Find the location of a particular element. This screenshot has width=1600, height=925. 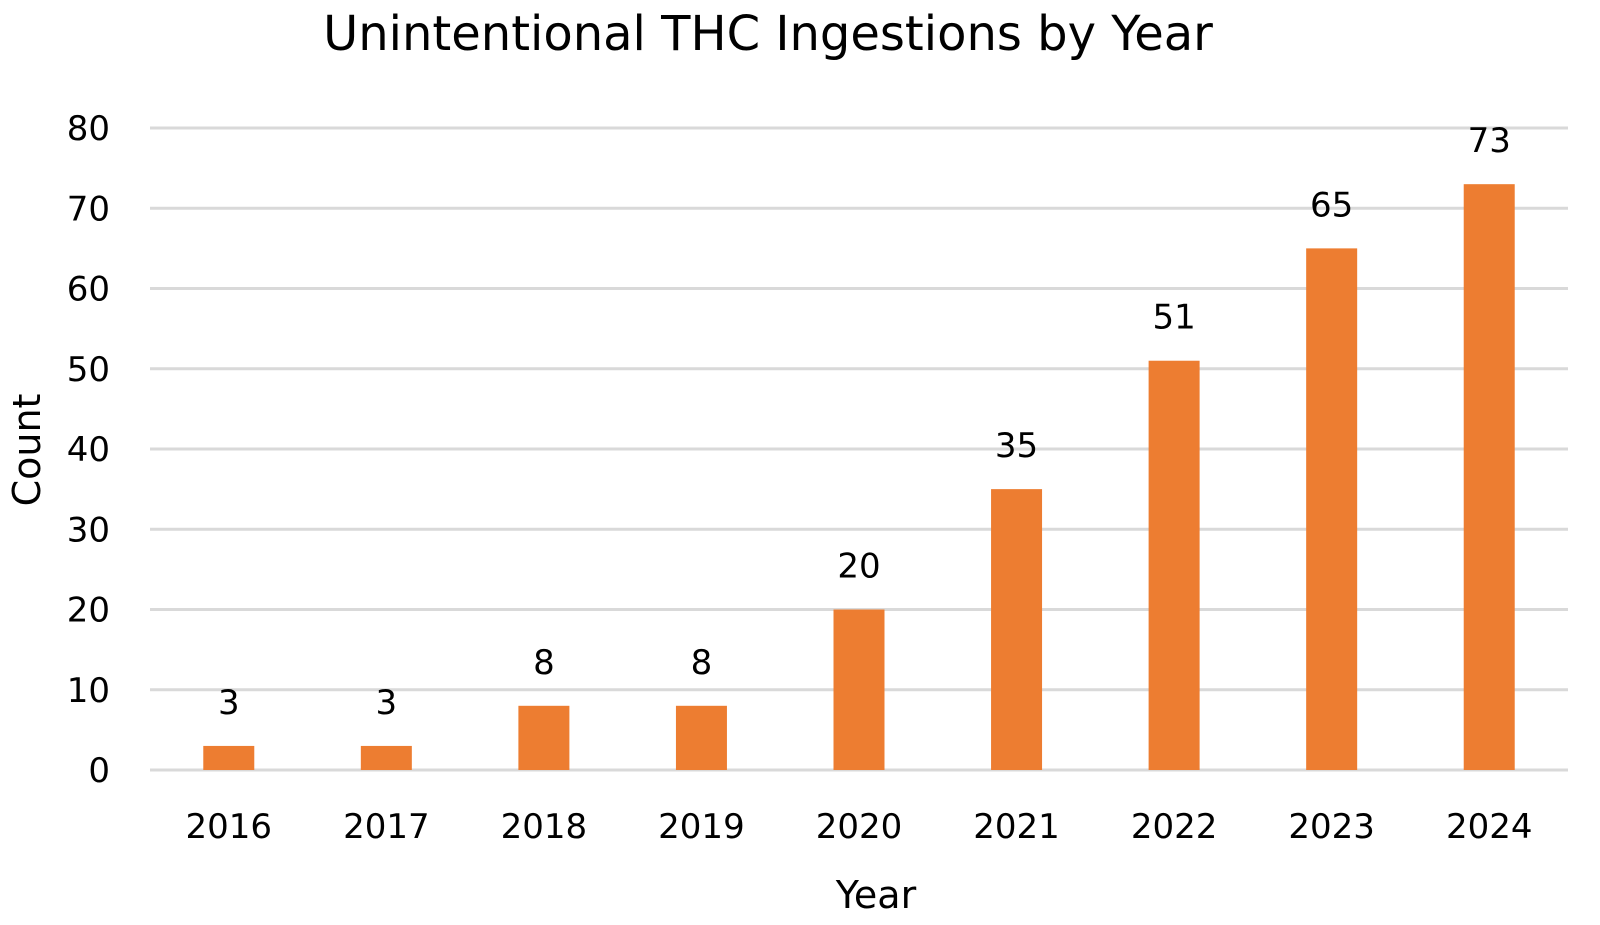

bar-2019 is located at coordinates (701, 737).